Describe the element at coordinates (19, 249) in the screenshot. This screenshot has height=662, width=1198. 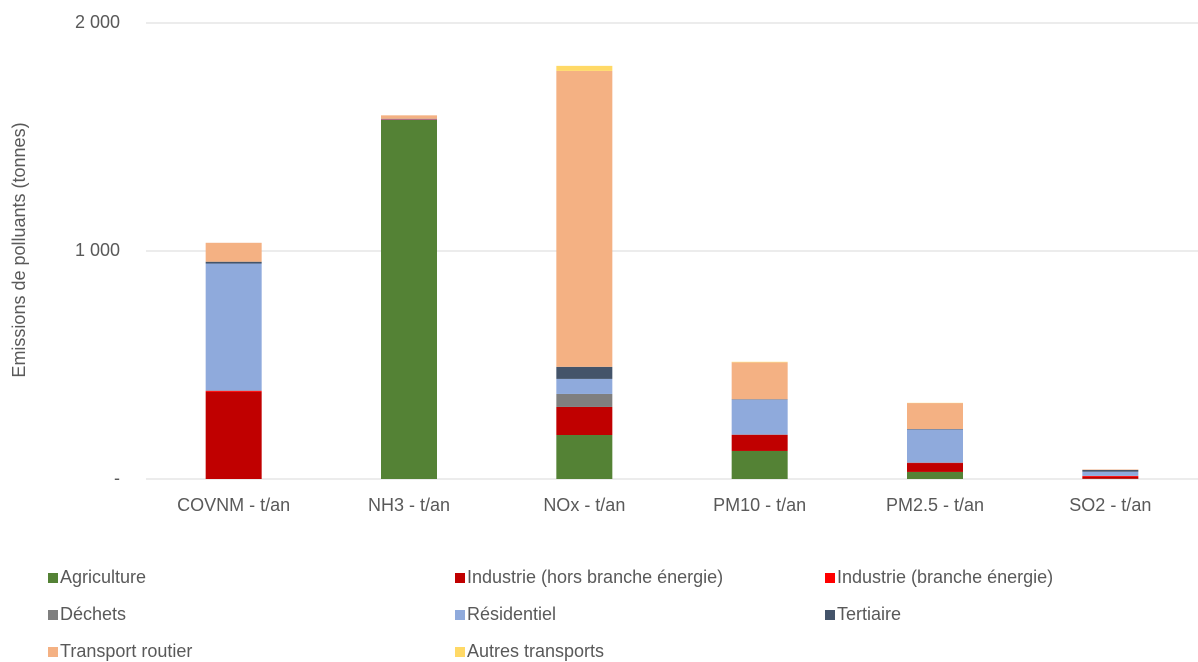
I see `y-axis-label: Emissions de polluants (tonnes)` at that location.